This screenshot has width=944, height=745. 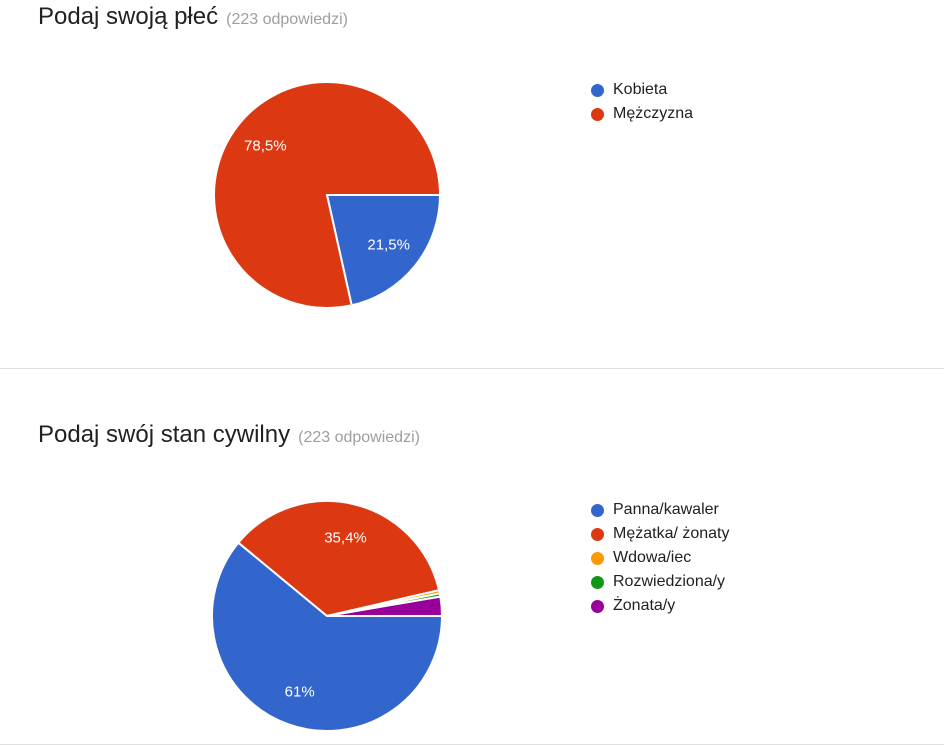 I want to click on question-title-marital: Podaj swój stan cywilny (223 odpowiedzi), so click(x=229, y=435).